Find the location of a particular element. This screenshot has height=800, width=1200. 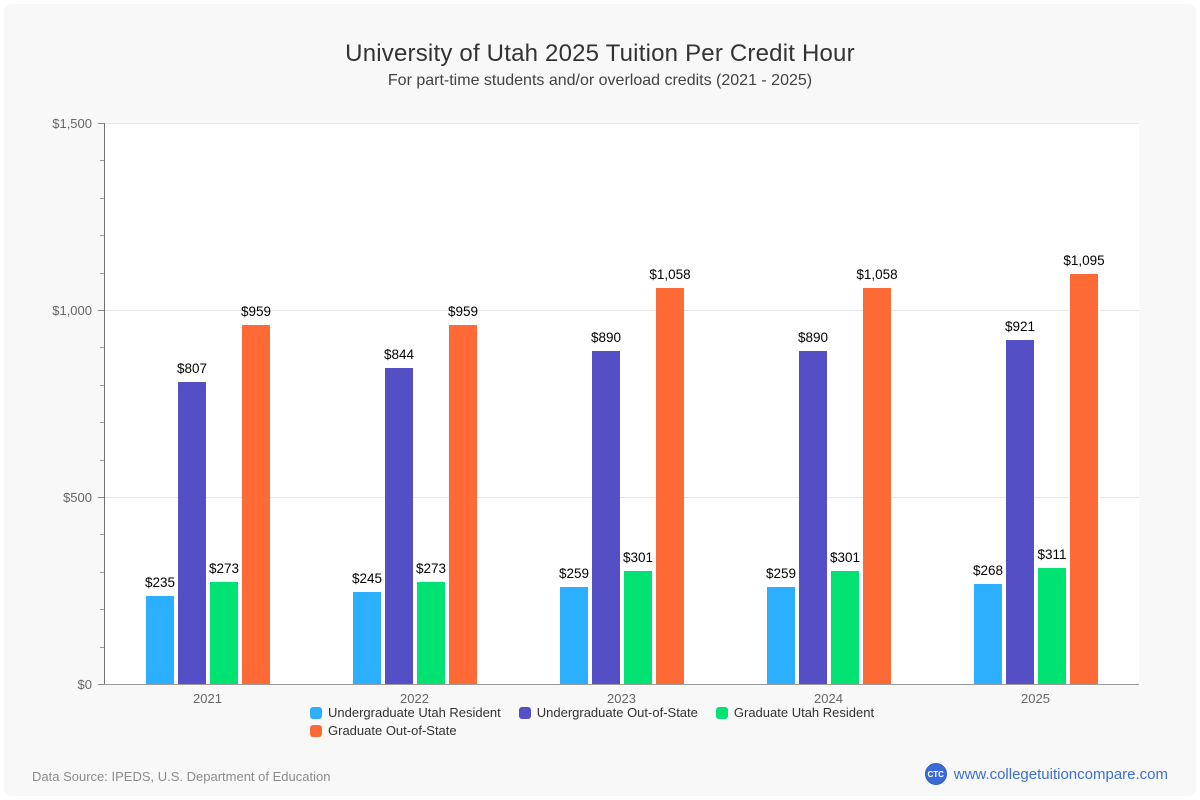

y-axis-line is located at coordinates (104, 403).